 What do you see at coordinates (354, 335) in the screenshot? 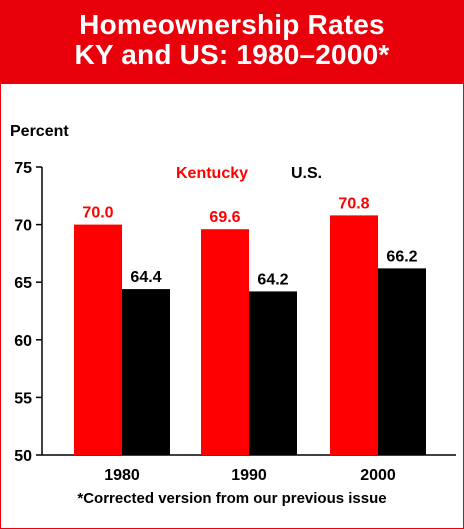
I see `bar-kentucky-2000` at bounding box center [354, 335].